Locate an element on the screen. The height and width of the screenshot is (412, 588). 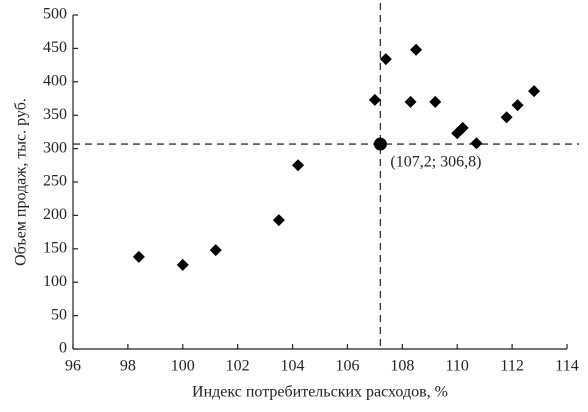
x-tick-label: 104 is located at coordinates (293, 366).